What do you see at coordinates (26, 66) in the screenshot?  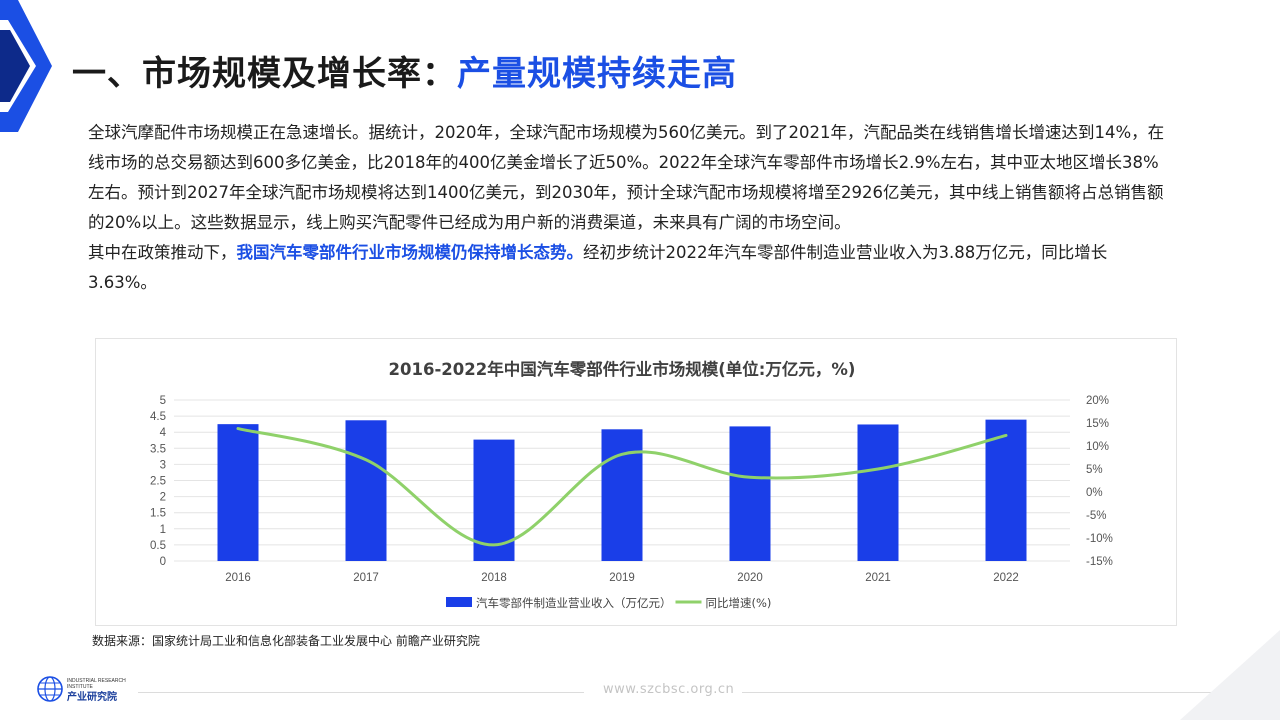 I see `corner-chevron-decoration` at bounding box center [26, 66].